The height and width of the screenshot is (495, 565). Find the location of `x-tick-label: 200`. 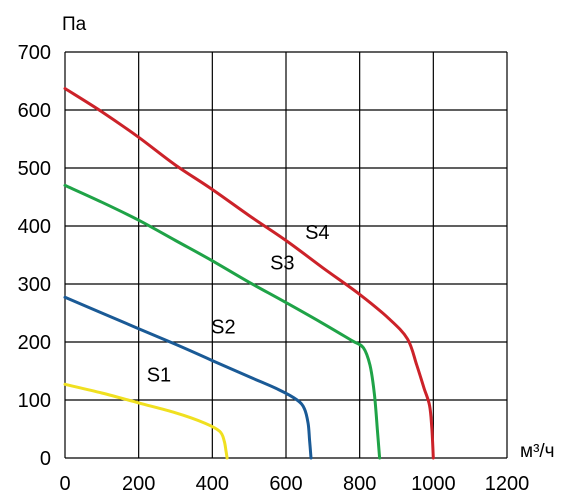

x-tick-label: 200 is located at coordinates (138, 484).